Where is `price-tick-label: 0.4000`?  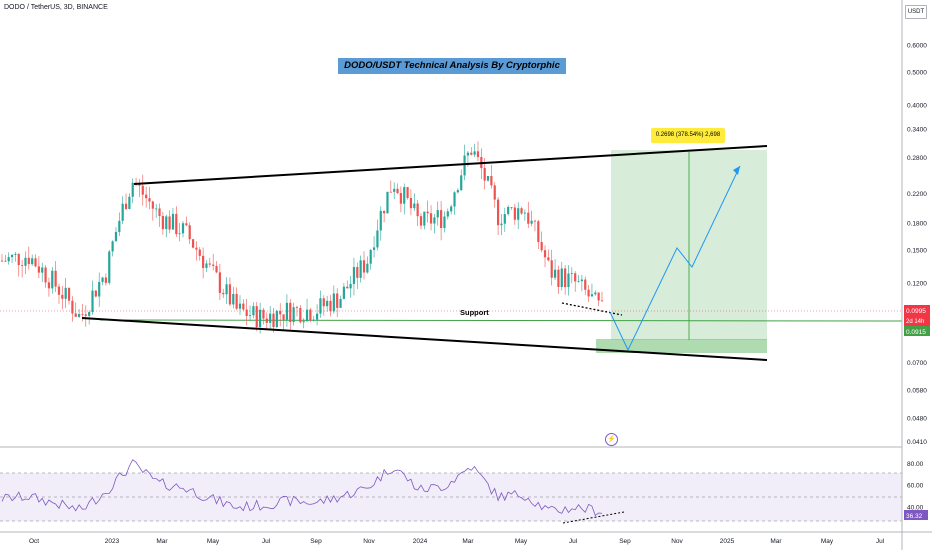 price-tick-label: 0.4000 is located at coordinates (917, 106).